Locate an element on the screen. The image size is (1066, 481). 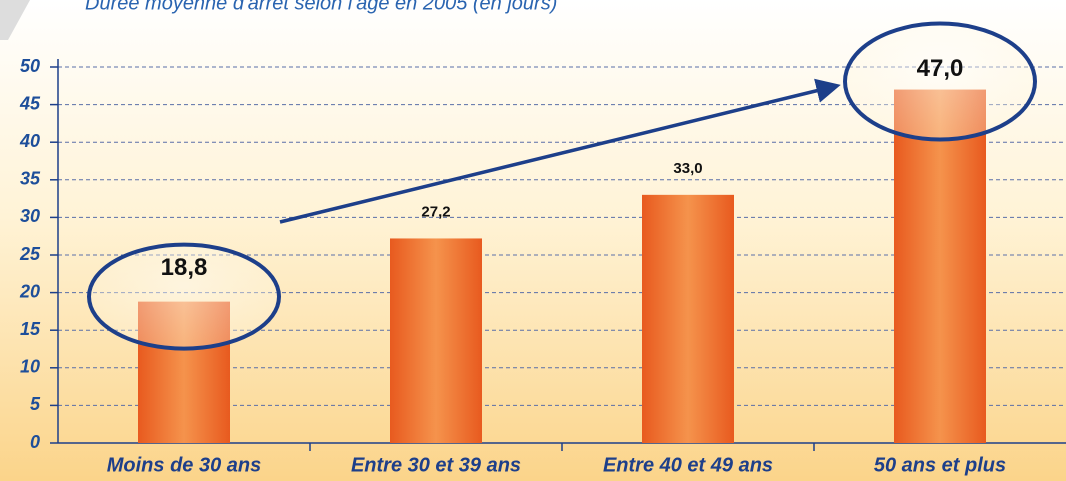
y-tick-label: 45 is located at coordinates (30, 103).